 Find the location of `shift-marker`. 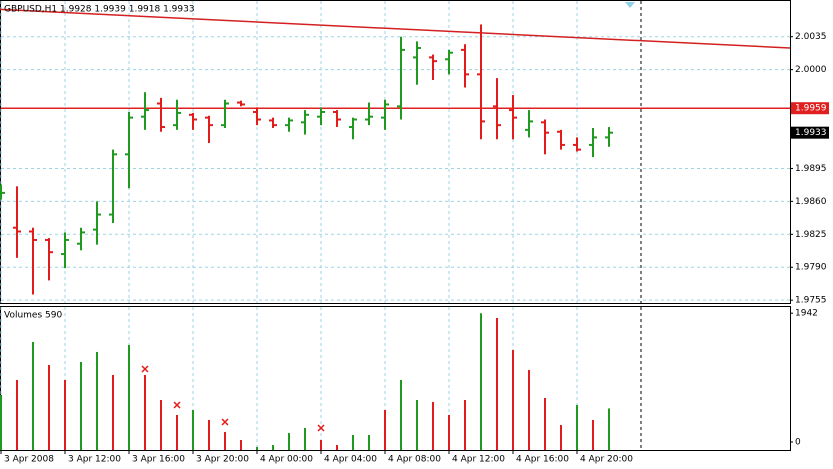

shift-marker is located at coordinates (630, 5).